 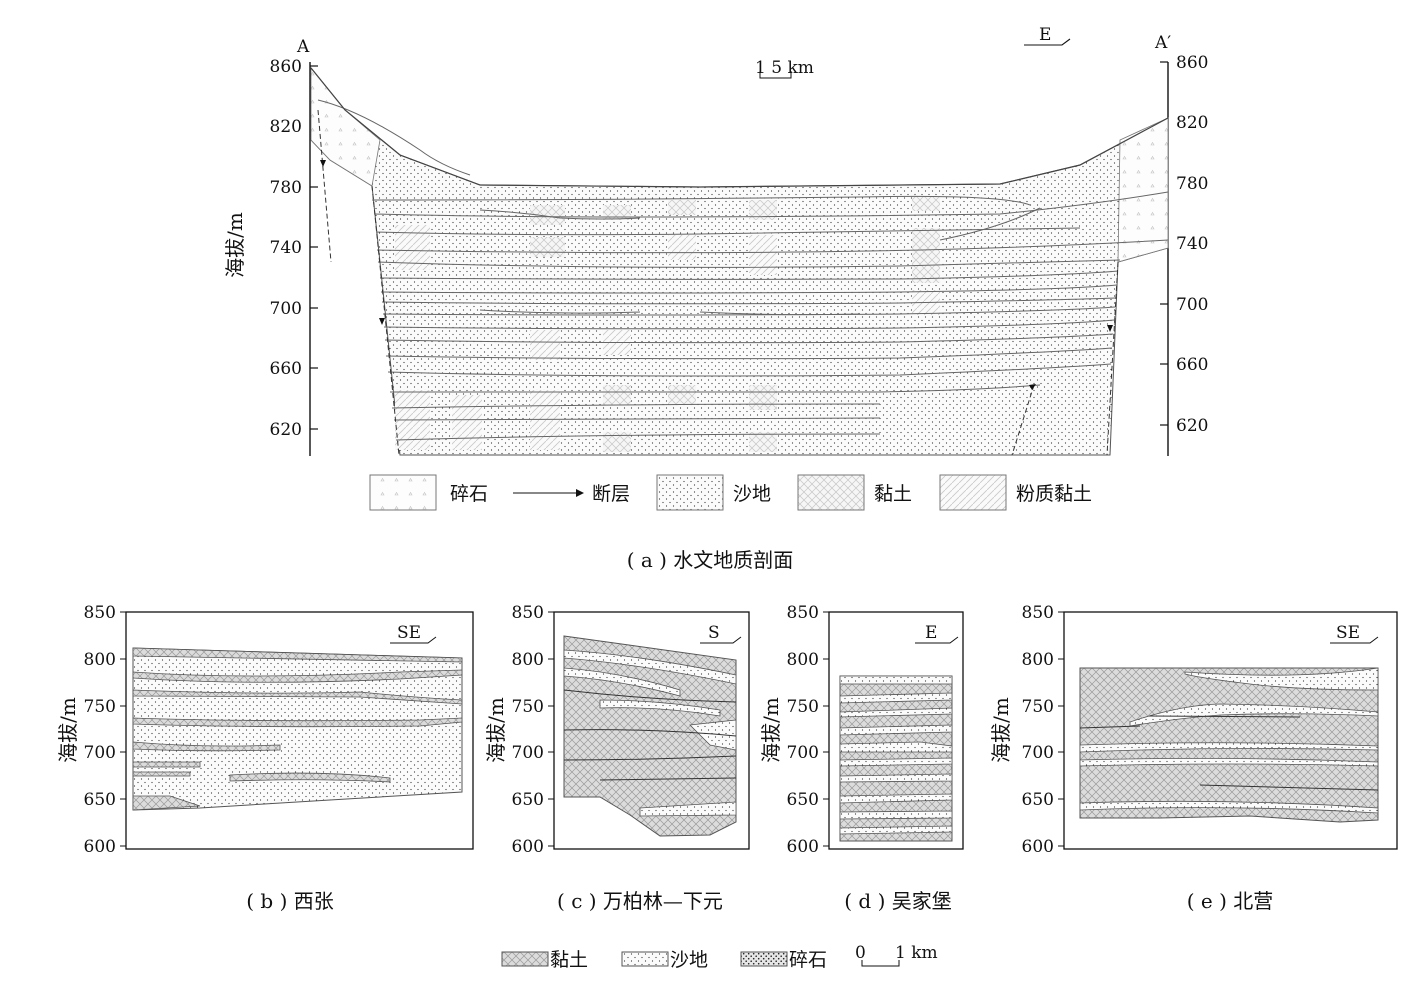 I want to click on a-direction-label: E, so click(x=1045, y=35).